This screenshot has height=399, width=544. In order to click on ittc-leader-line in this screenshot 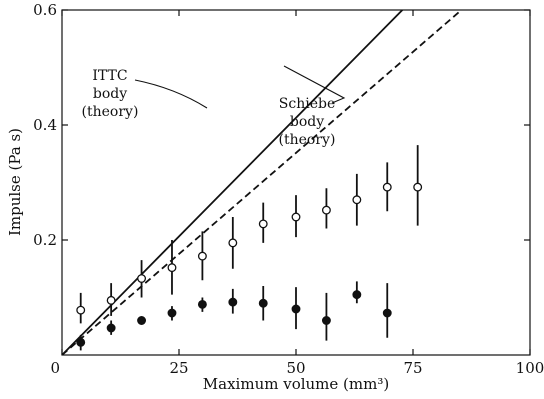, I will do `click(171, 94)`.